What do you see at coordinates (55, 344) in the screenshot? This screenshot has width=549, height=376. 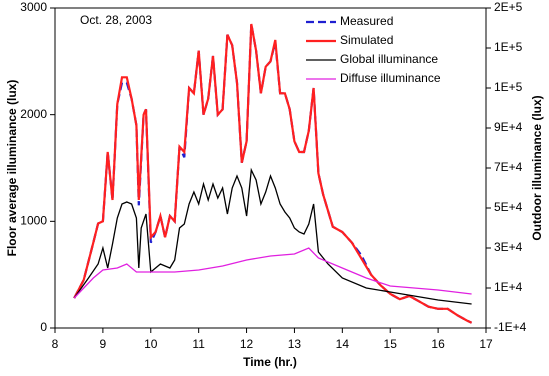 I see `x-tick-label: 8` at bounding box center [55, 344].